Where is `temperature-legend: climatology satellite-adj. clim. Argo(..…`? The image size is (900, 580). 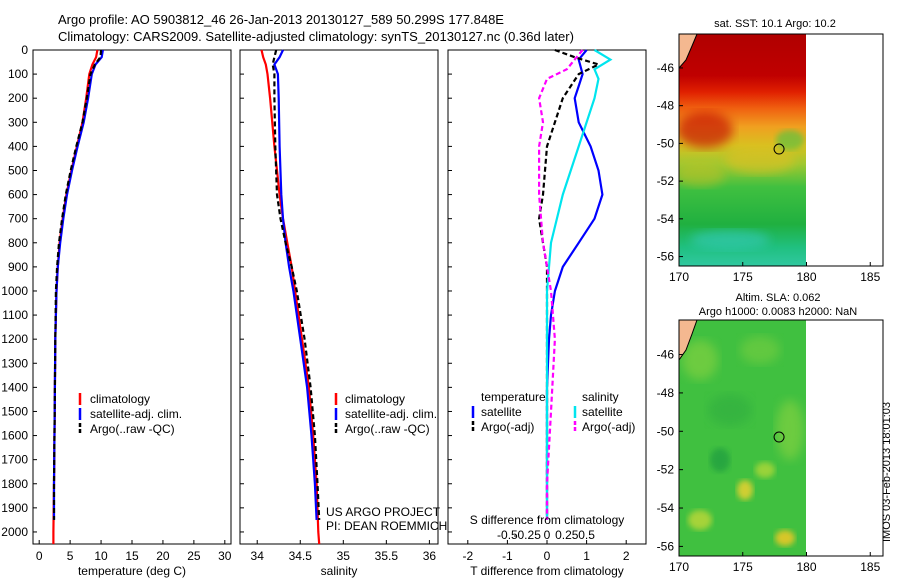
temperature-legend: climatology satellite-adj. clim. Argo(..… is located at coordinates (130, 414).